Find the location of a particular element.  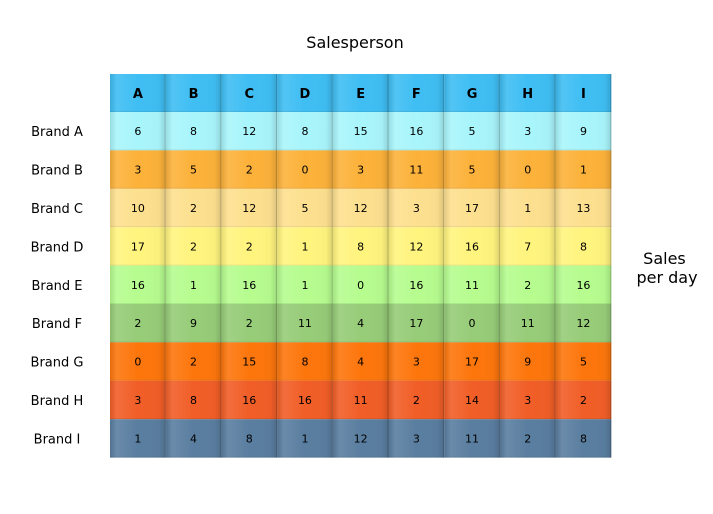

header-cell-B-shade is located at coordinates (193, 93).